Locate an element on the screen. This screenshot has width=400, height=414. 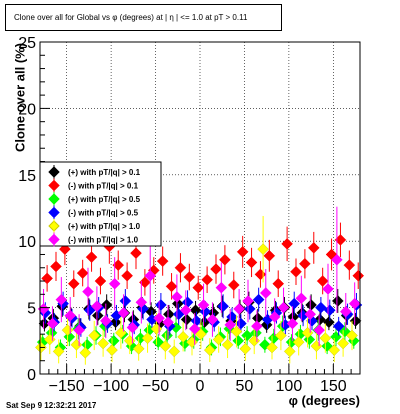
legend-label: (+) with pT/|q| > 0.5 is located at coordinates (104, 199).